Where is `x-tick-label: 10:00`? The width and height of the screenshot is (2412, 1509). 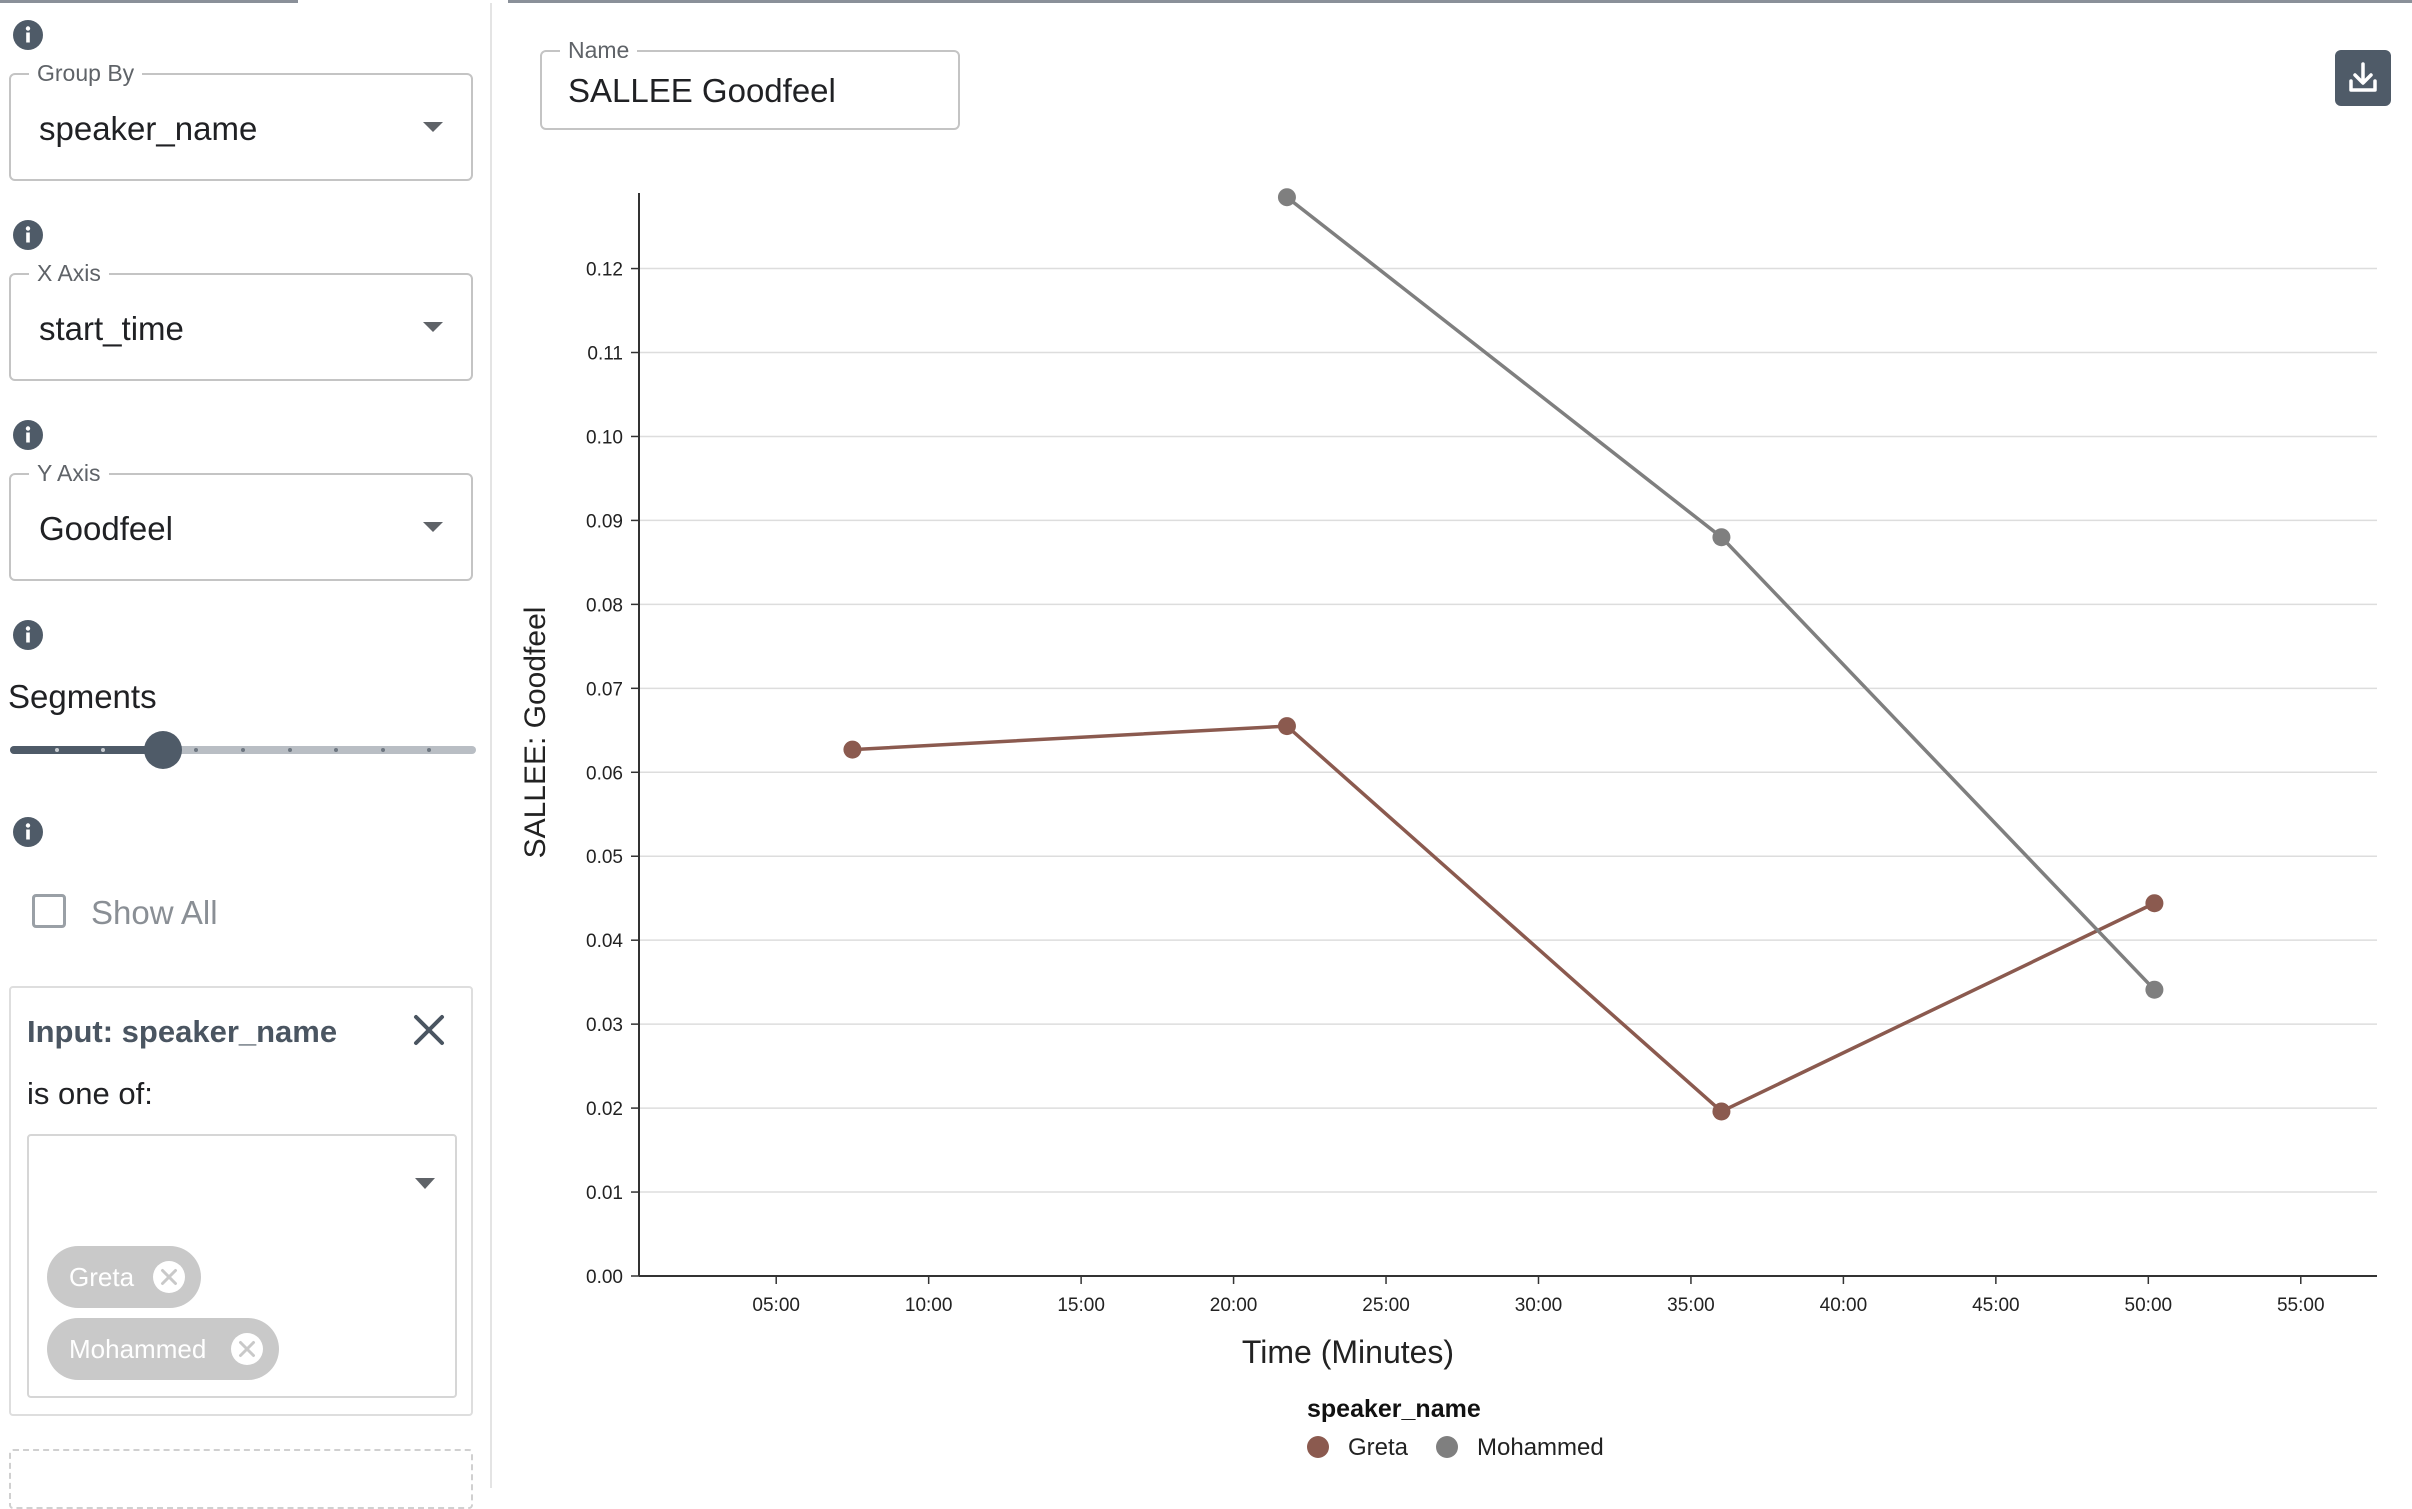
x-tick-label: 10:00 is located at coordinates (929, 1305).